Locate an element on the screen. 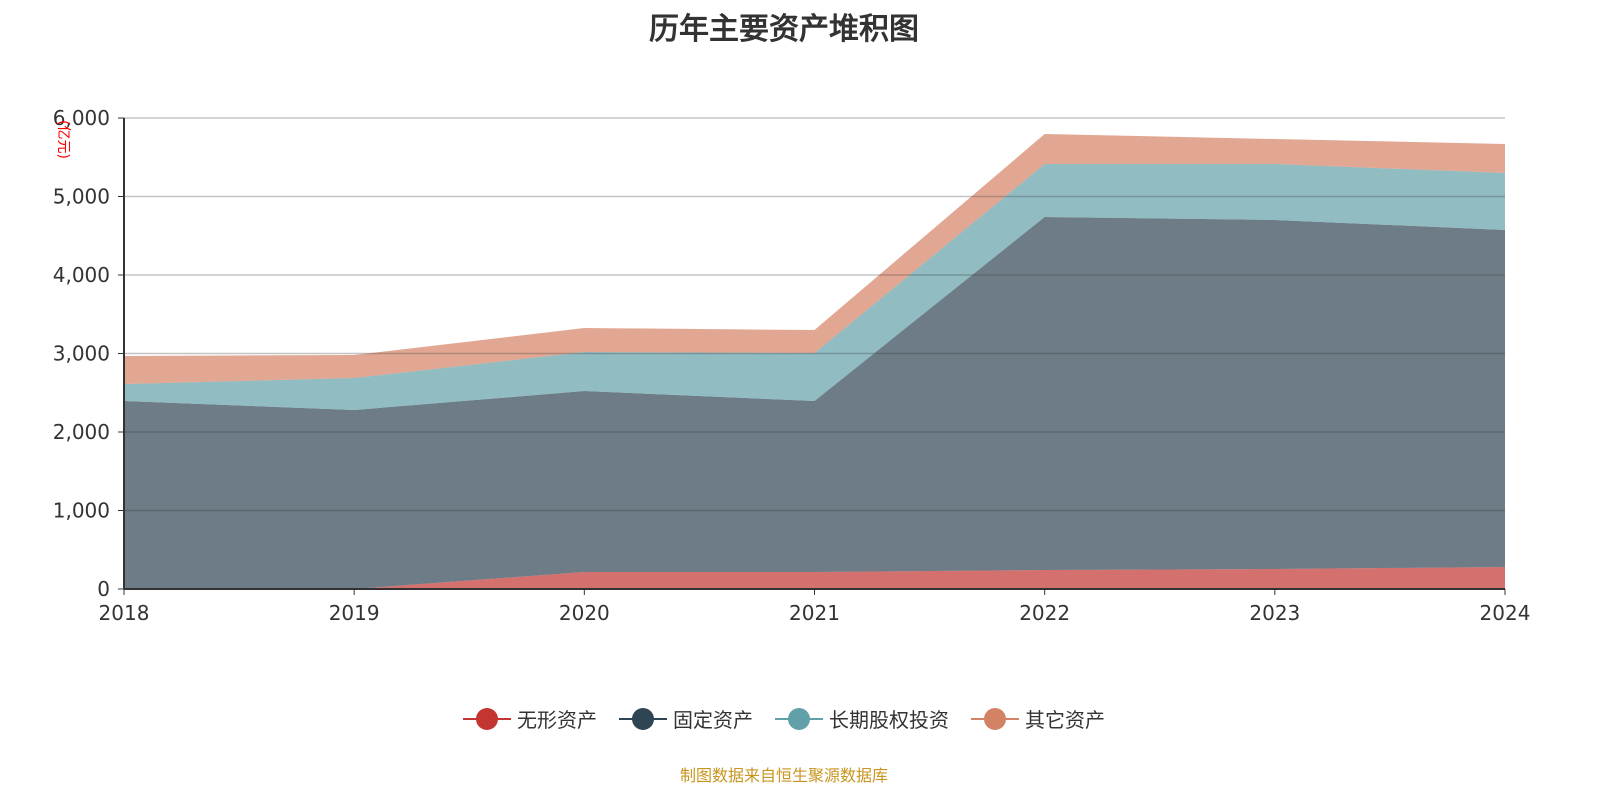 Image resolution: width=1600 pixels, height=800 pixels. y-tick-label: 6,000 is located at coordinates (81, 118).